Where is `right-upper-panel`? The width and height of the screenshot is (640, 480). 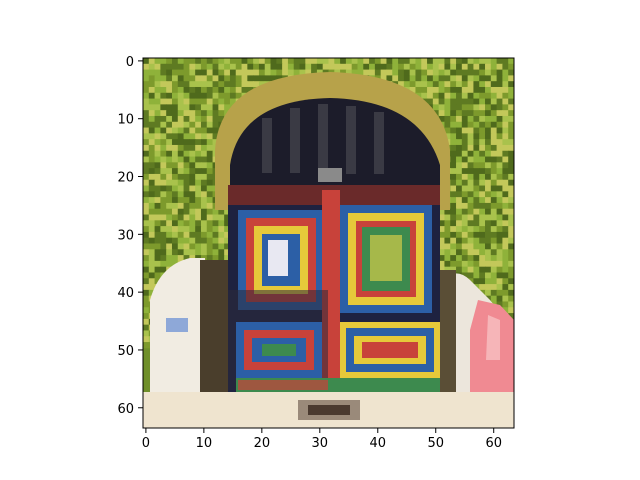
right-upper-panel is located at coordinates (386, 259).